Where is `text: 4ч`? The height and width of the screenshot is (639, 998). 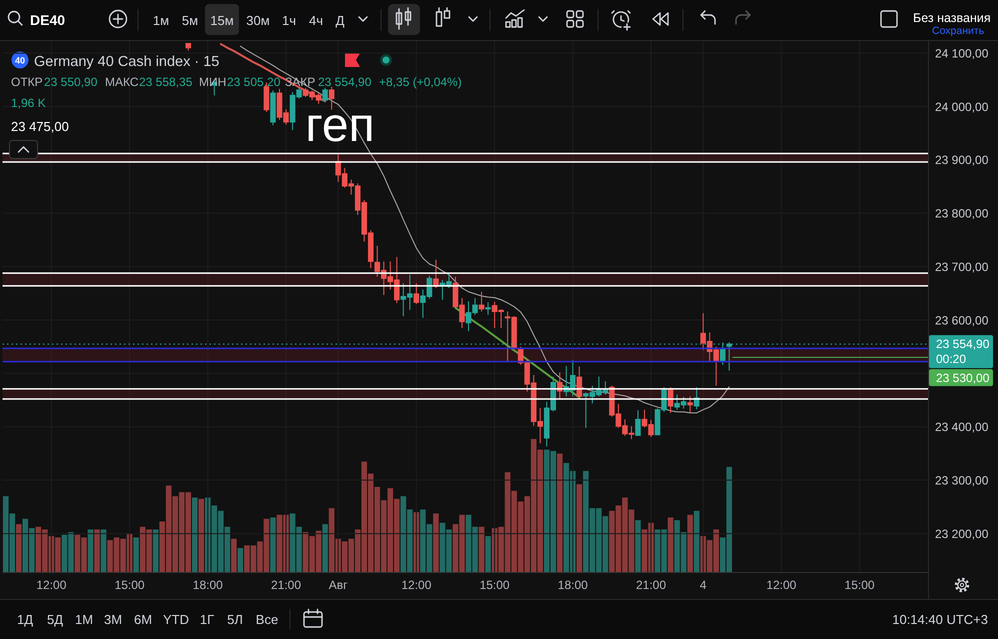
text: 4ч is located at coordinates (316, 20).